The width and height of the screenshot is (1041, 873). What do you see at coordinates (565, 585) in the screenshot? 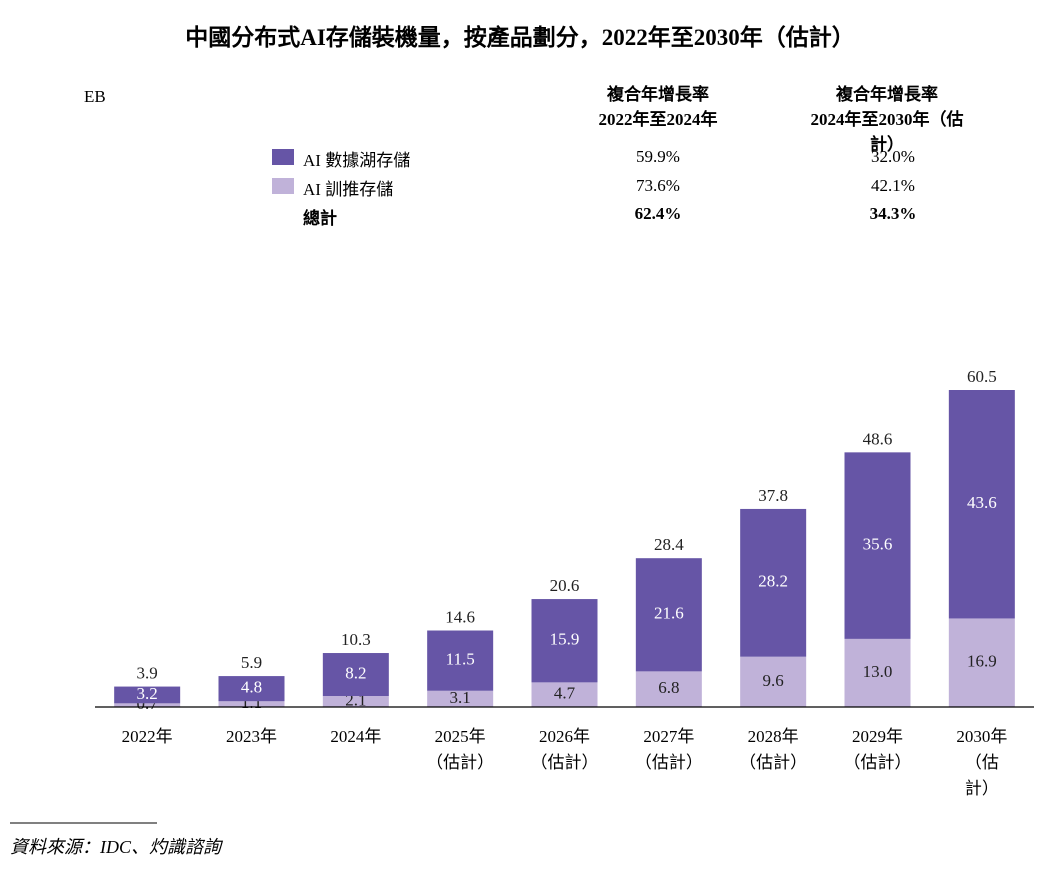
I see `total-label: 20.6` at bounding box center [565, 585].